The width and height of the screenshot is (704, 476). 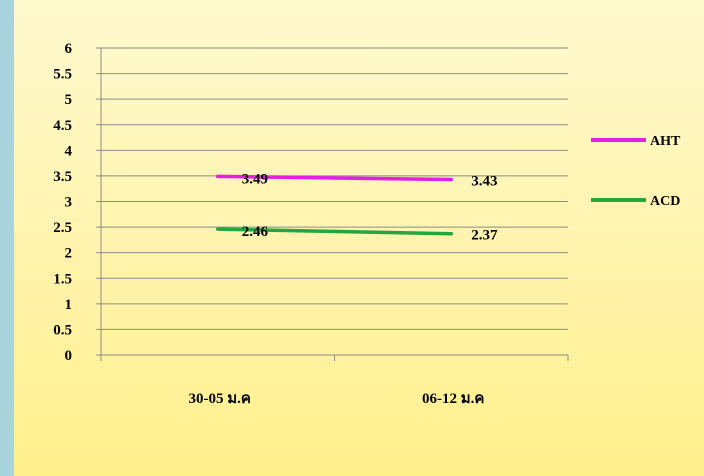 I want to click on x-axis: 30-05 ม.ค 06-12 ม.ค, so click(x=334, y=381).